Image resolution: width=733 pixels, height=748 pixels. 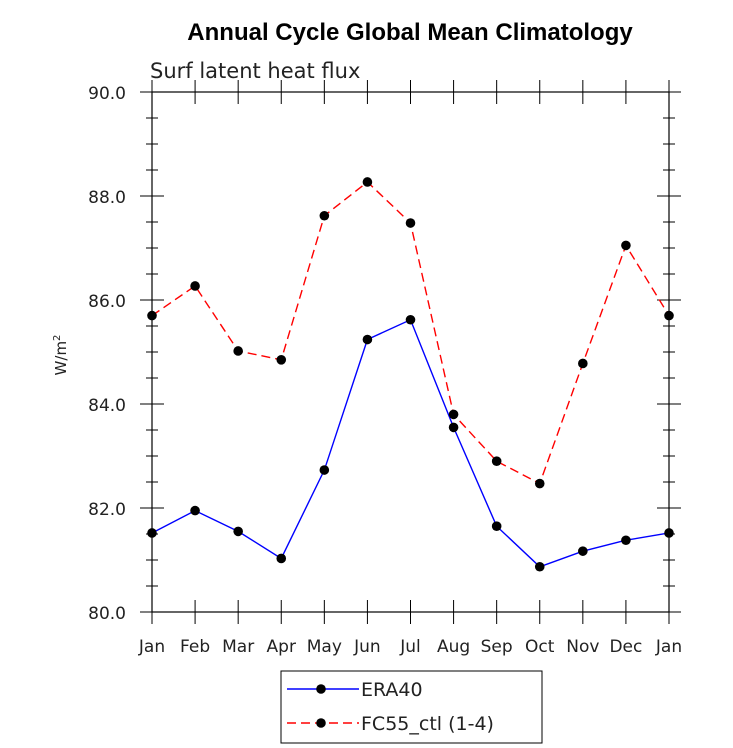 I want to click on y-axis-label-base: W/m, so click(x=61, y=358).